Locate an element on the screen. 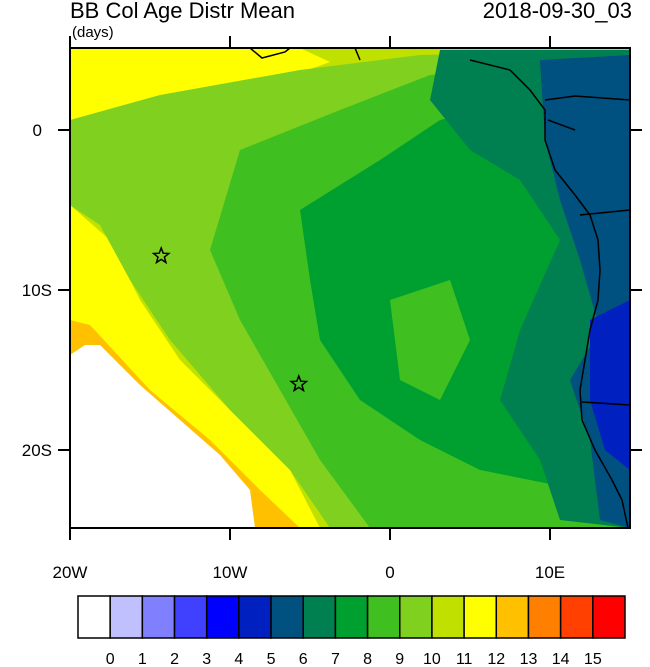 The height and width of the screenshot is (667, 650). colorbar-label: 8 is located at coordinates (367, 659).